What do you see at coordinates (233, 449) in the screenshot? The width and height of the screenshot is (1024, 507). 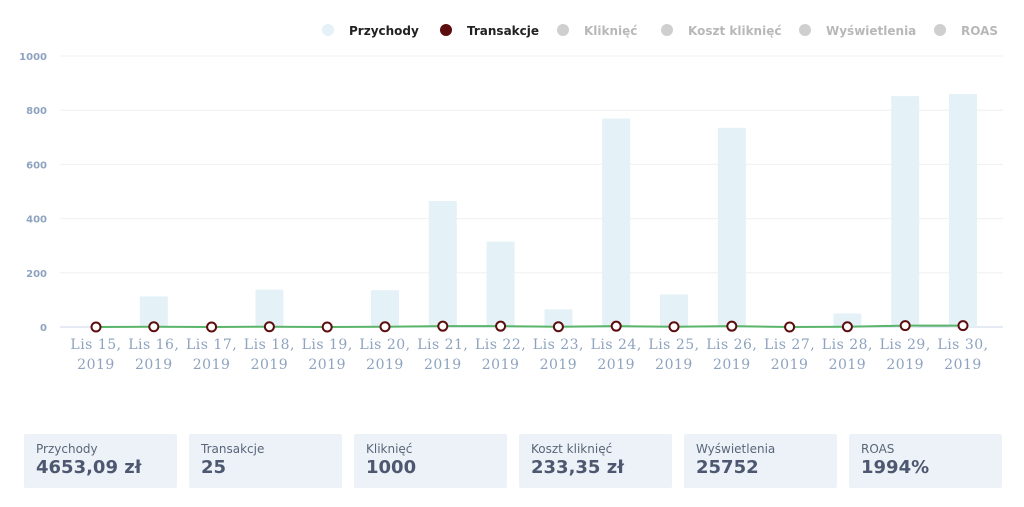 I see `stat-label: Transakcje` at bounding box center [233, 449].